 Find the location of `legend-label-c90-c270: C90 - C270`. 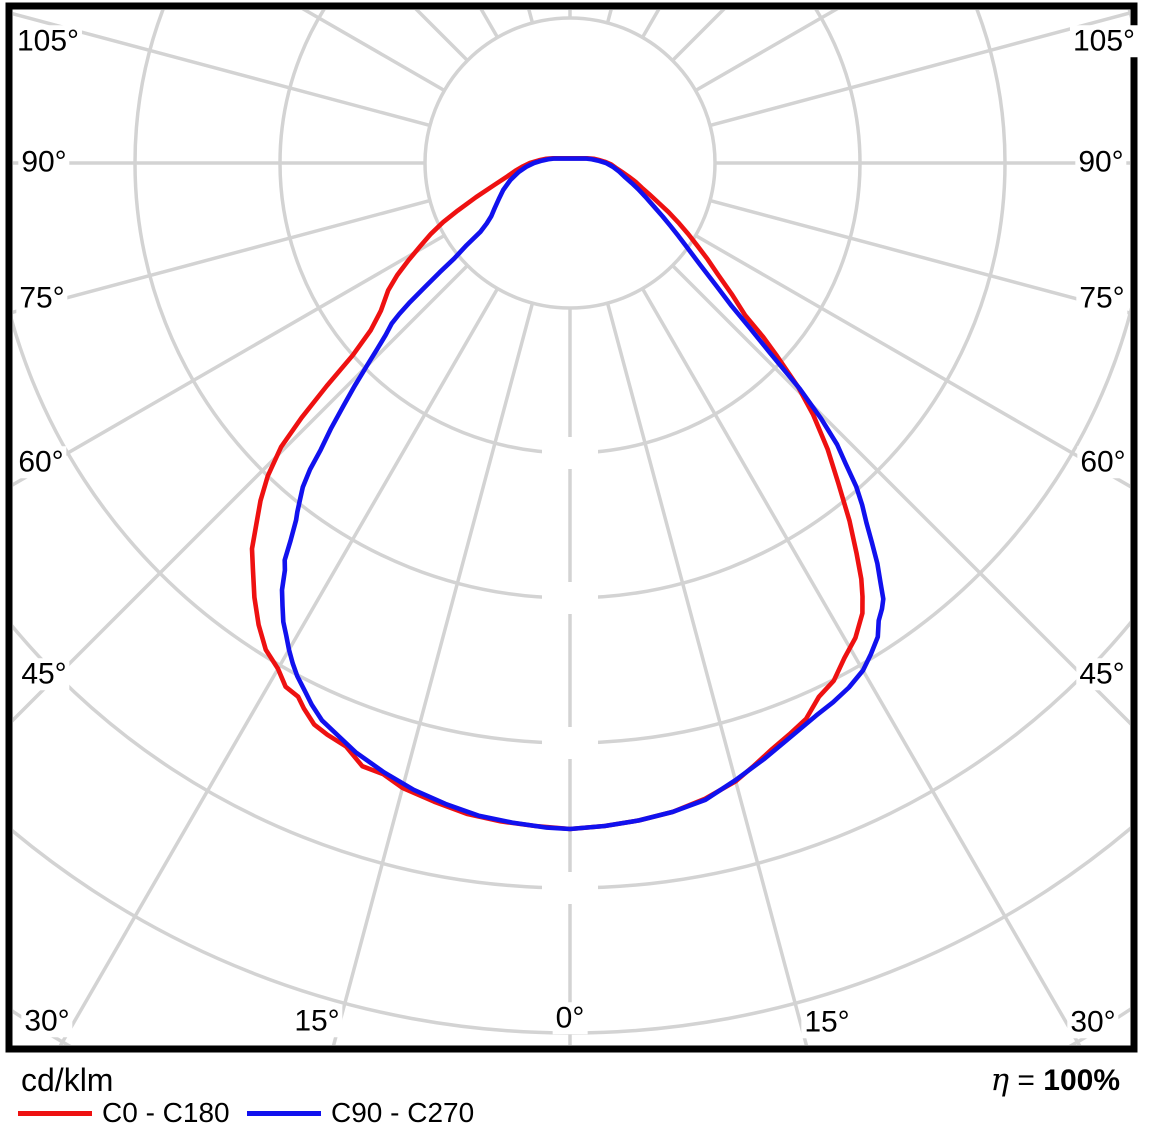

legend-label-c90-c270: C90 - C270 is located at coordinates (403, 1112).